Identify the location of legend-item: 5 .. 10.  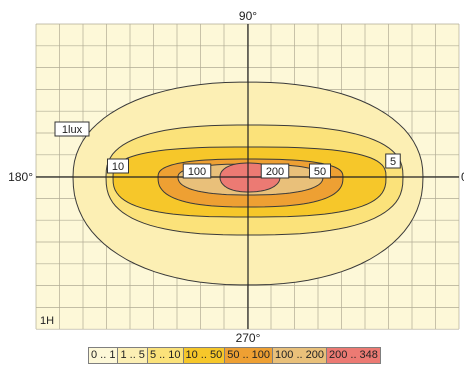
(165, 355).